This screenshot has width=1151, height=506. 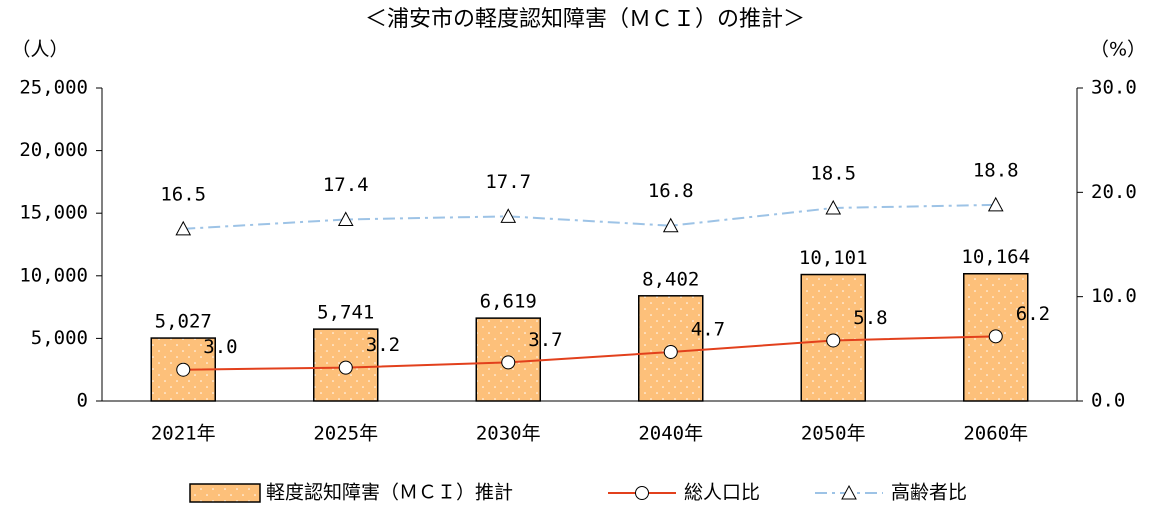 I want to click on data-label: 18.5, so click(x=833, y=173).